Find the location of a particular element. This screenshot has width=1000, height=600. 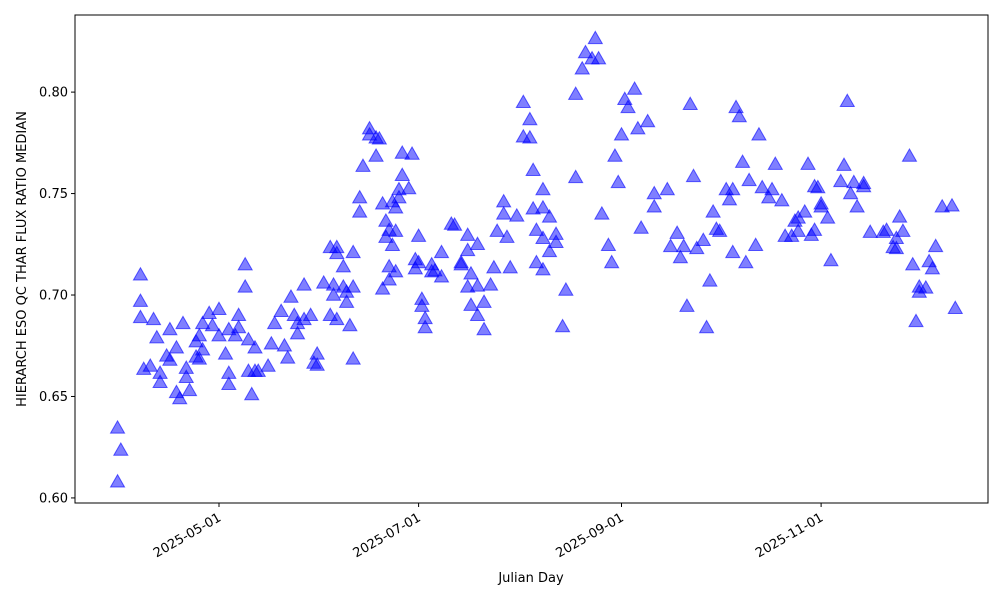

y-tick-label: 0.70 is located at coordinates (53, 296).